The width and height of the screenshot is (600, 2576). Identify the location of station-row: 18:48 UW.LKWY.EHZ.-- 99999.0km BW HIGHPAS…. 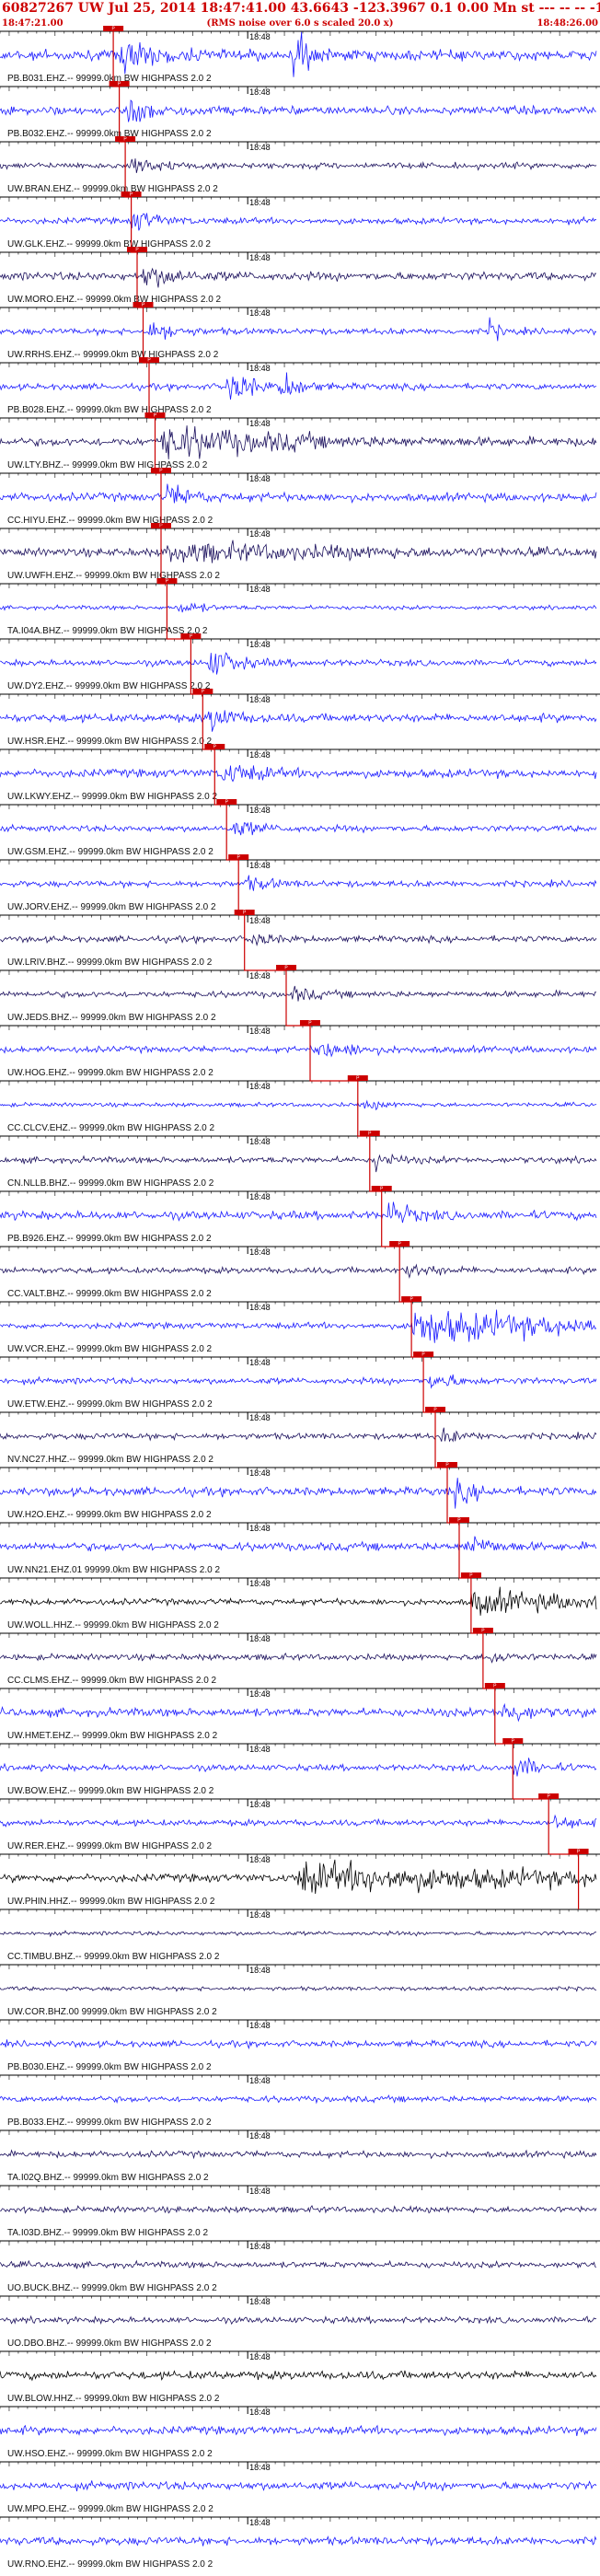
(300, 773).